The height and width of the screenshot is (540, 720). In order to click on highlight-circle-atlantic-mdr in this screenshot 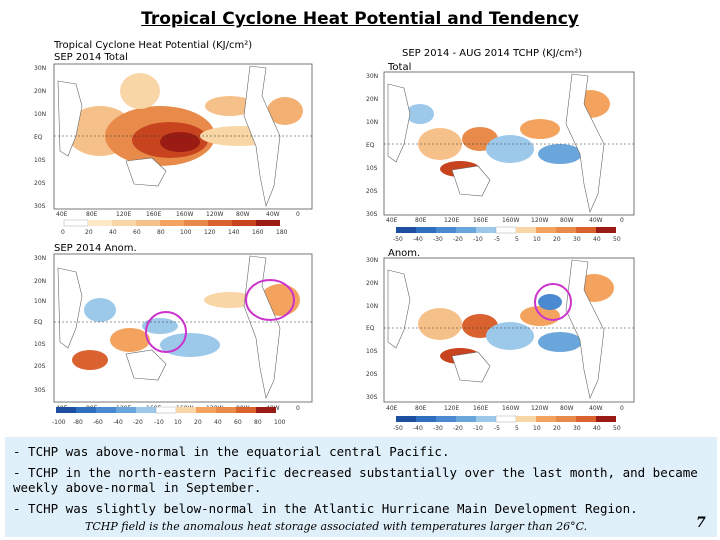, I will do `click(553, 302)`.